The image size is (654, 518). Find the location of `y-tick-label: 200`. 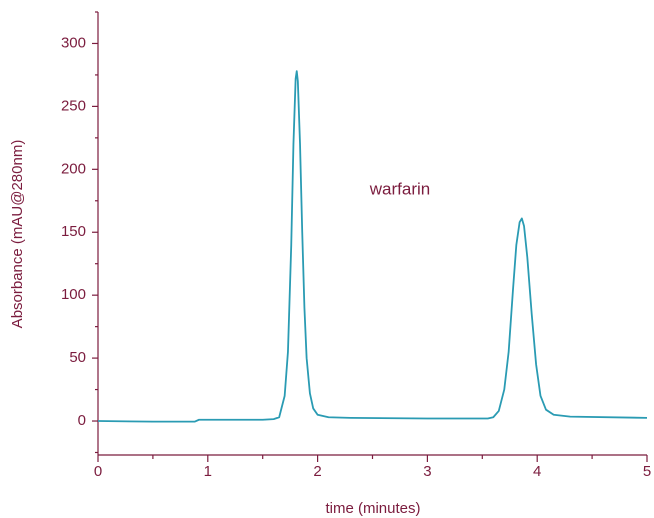

y-tick-label: 200 is located at coordinates (73, 168).